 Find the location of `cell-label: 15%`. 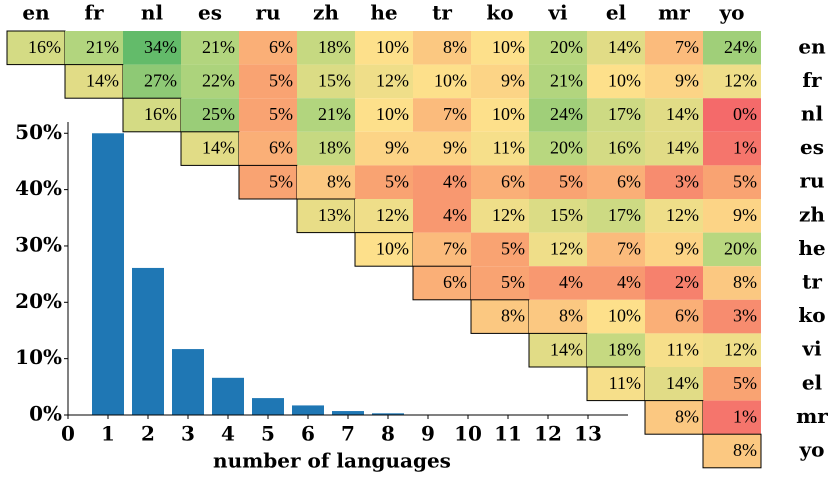

cell-label: 15% is located at coordinates (566, 215).